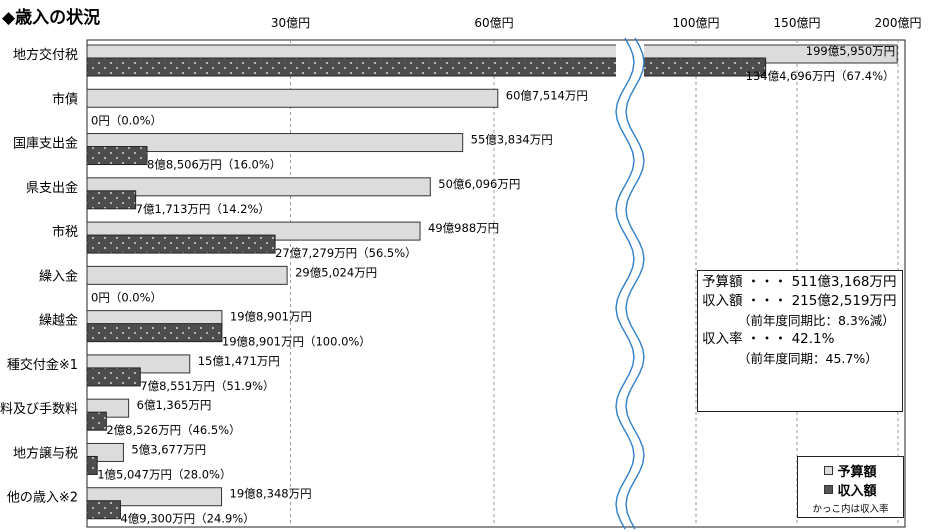 The image size is (944, 532). Describe the element at coordinates (39, 409) in the screenshot. I see `category-label: 料及び手数料` at that location.